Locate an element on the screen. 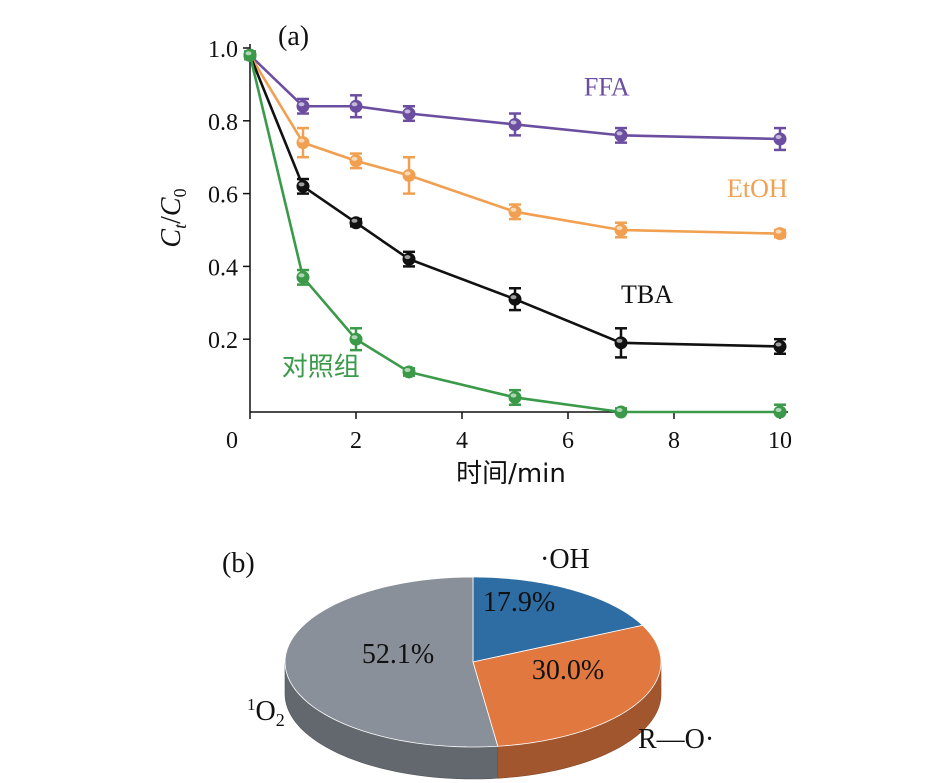  pie-category-label: ·OH is located at coordinates (565, 559).